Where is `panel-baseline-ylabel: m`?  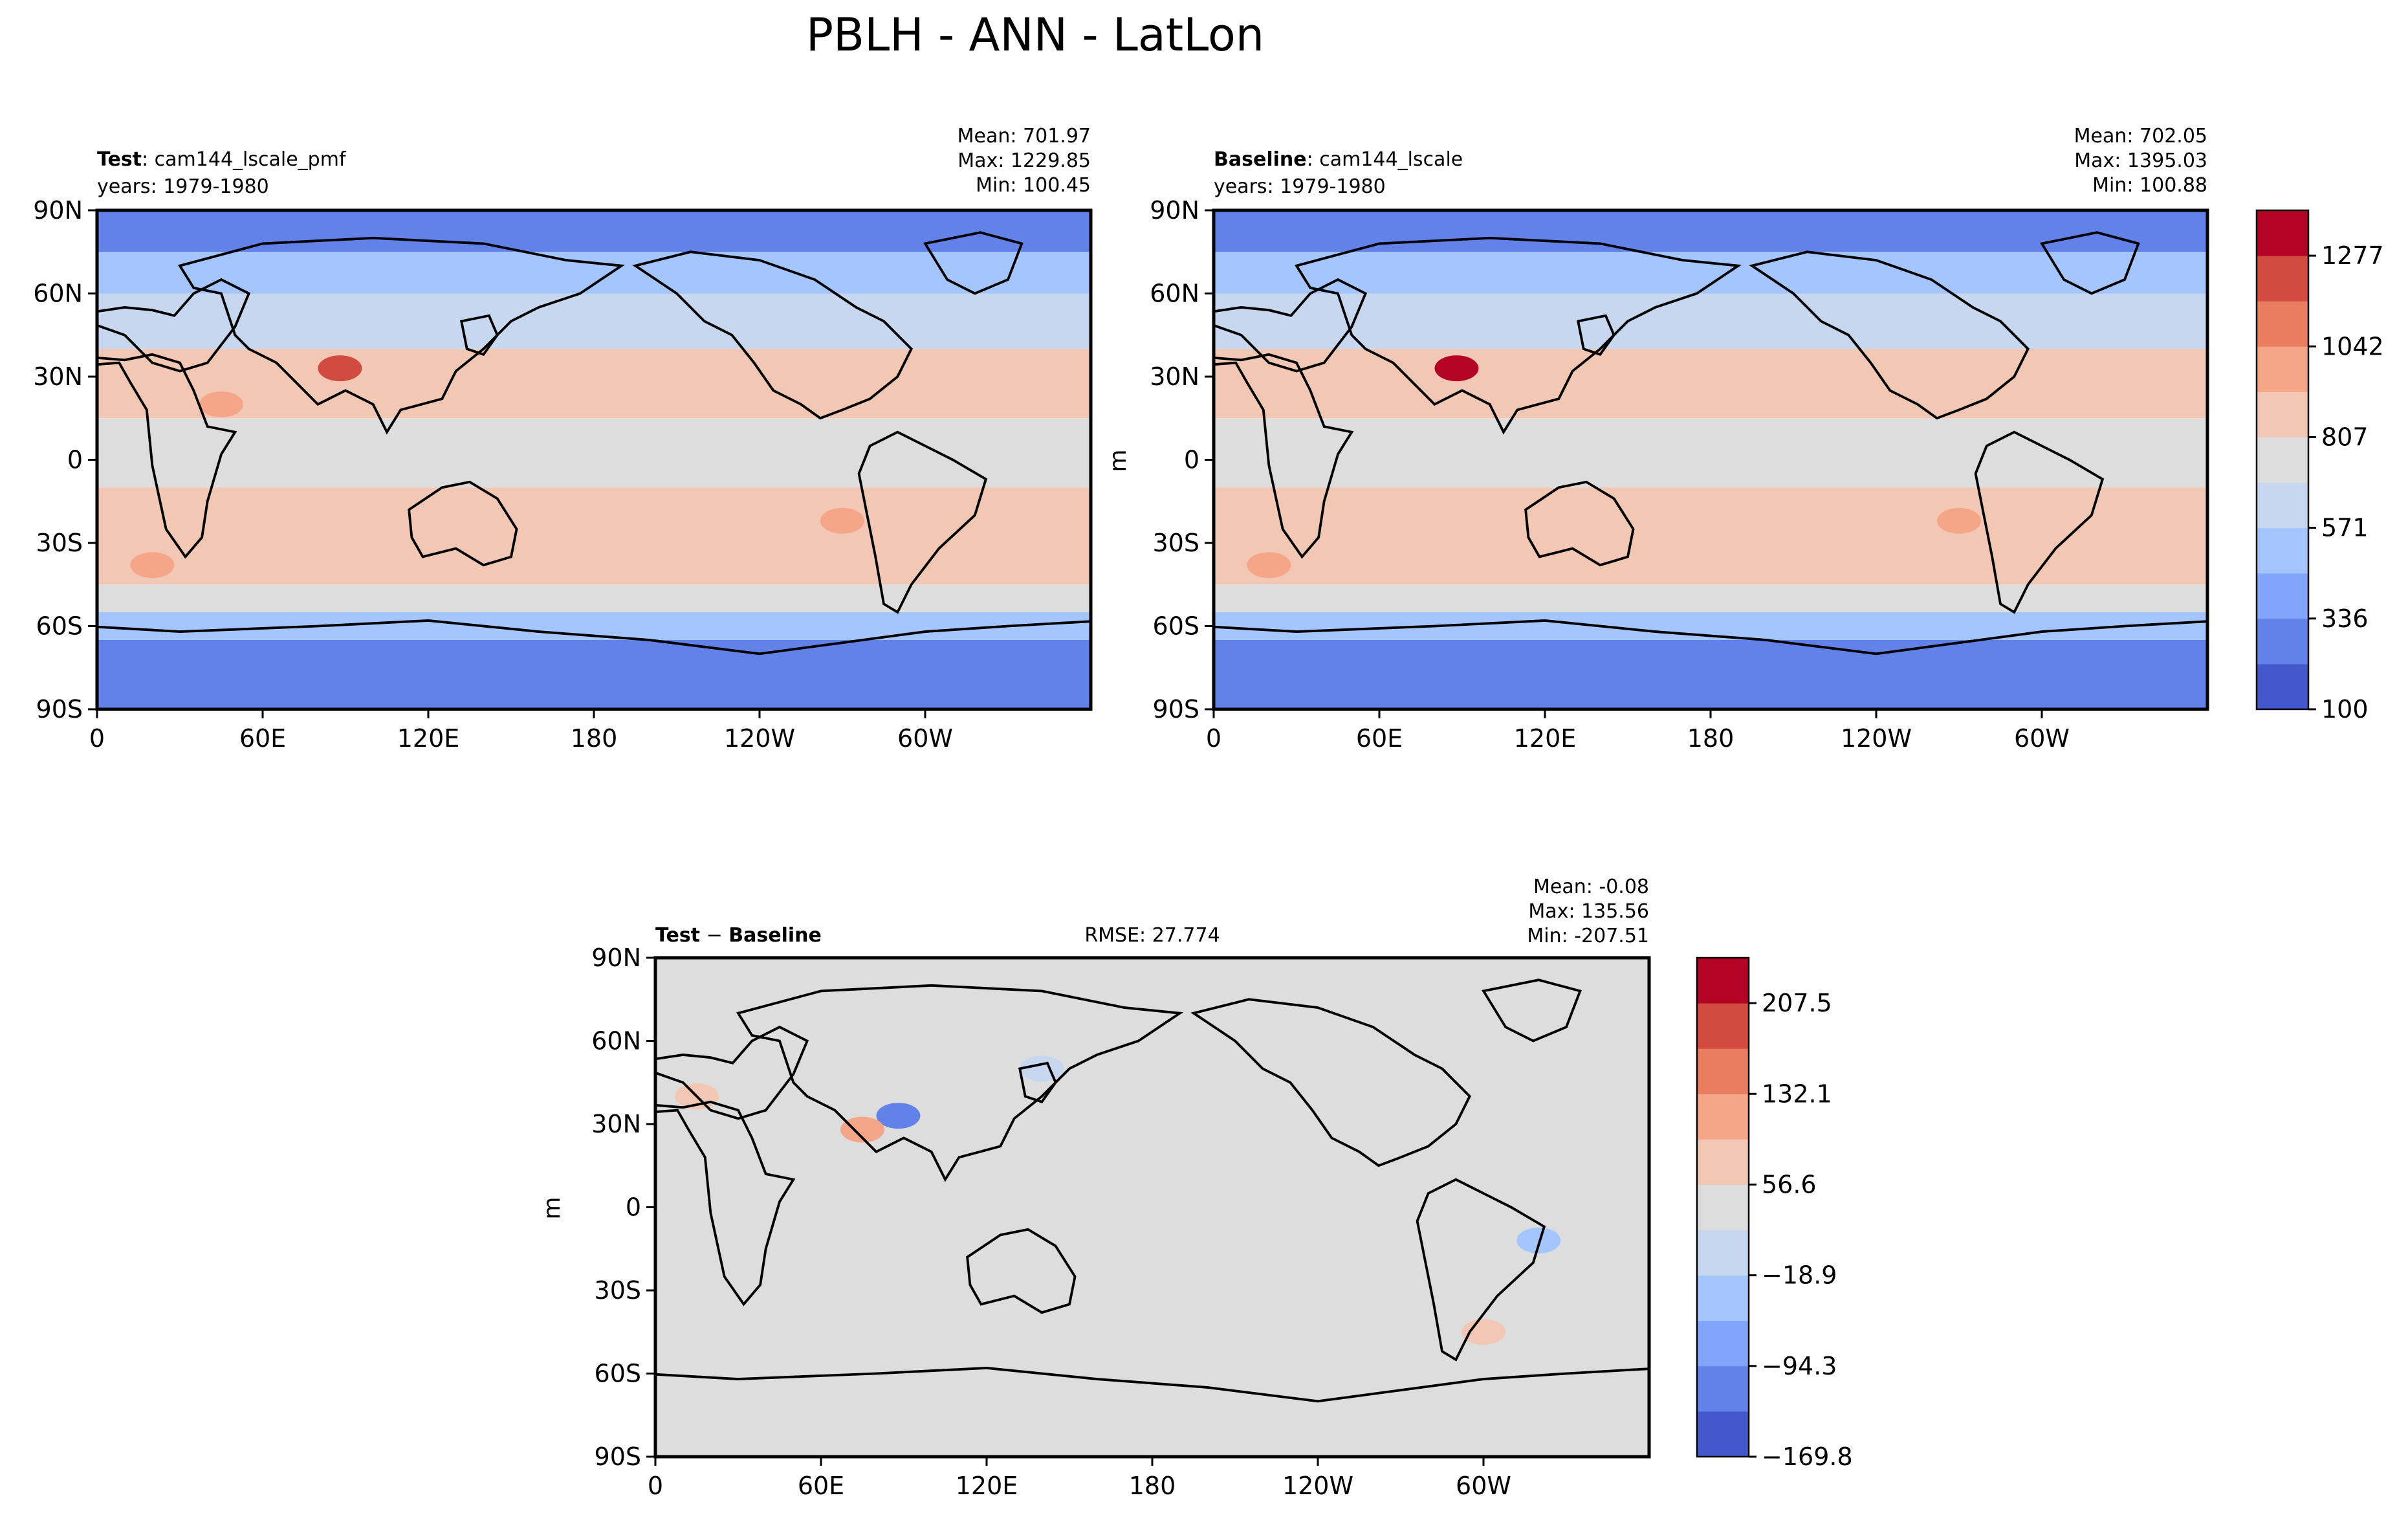 panel-baseline-ylabel: m is located at coordinates (1118, 460).